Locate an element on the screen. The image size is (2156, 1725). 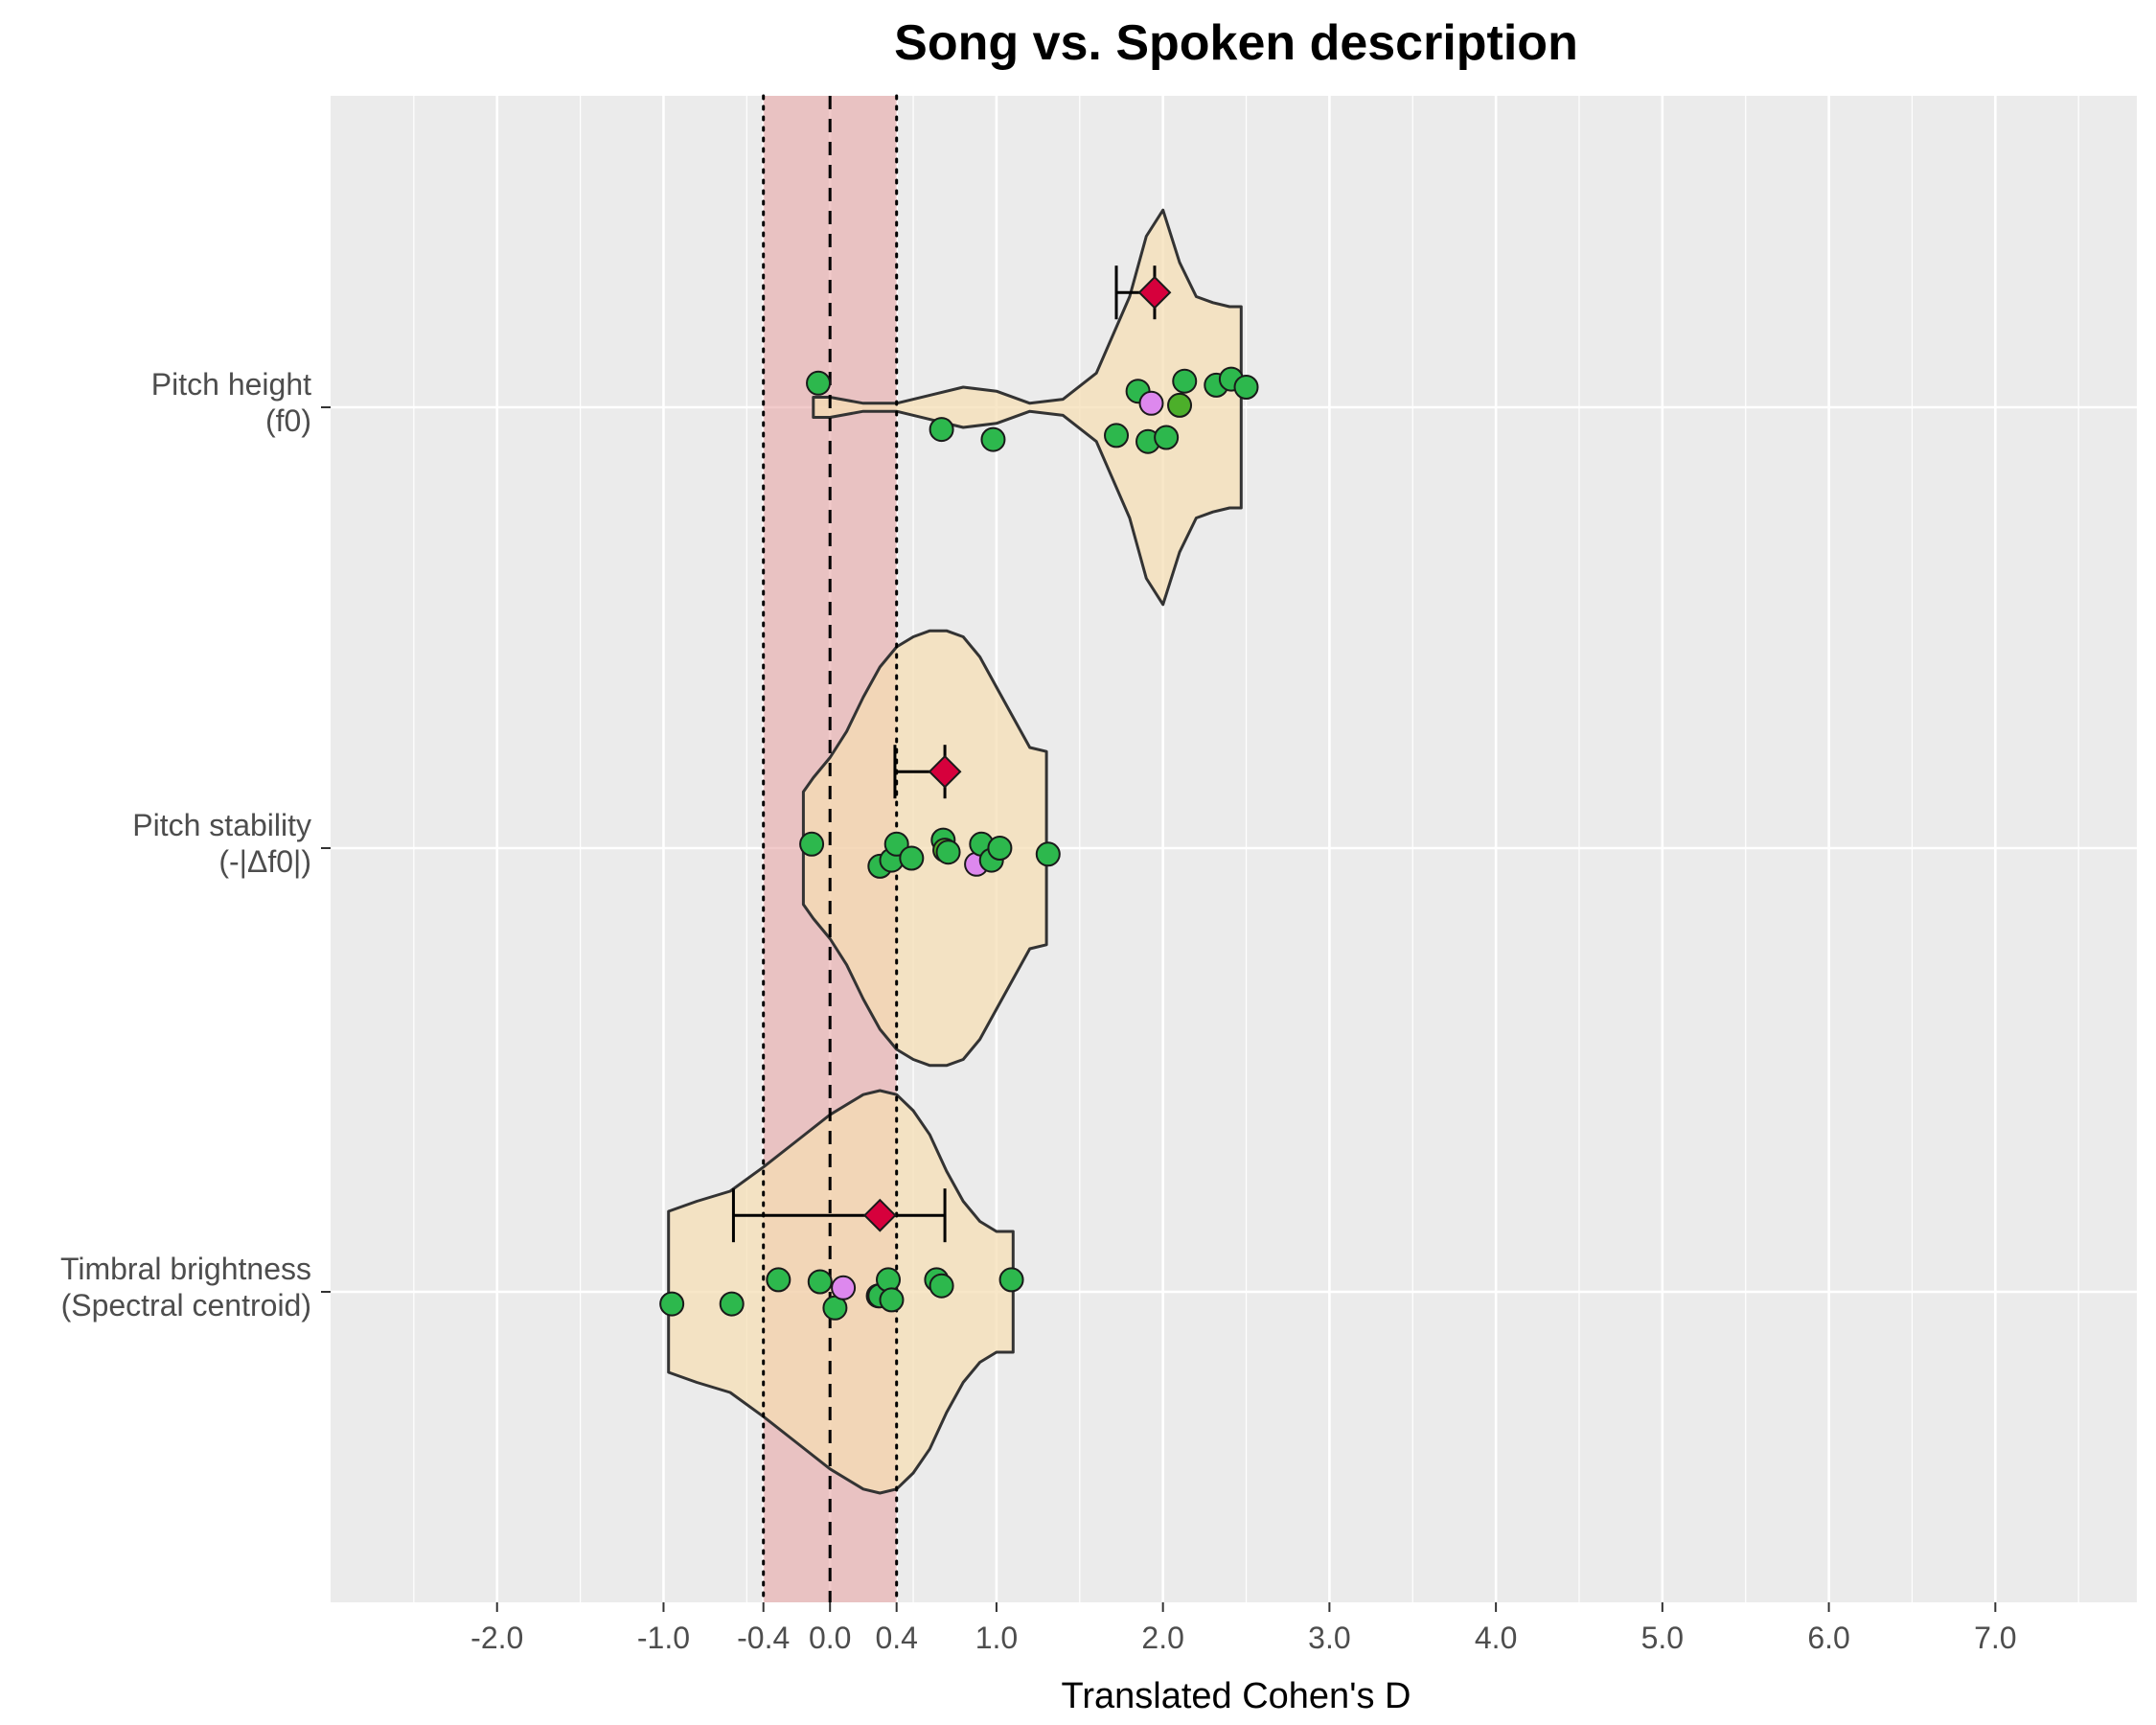
category-label: Pitch height is located at coordinates (231, 384).